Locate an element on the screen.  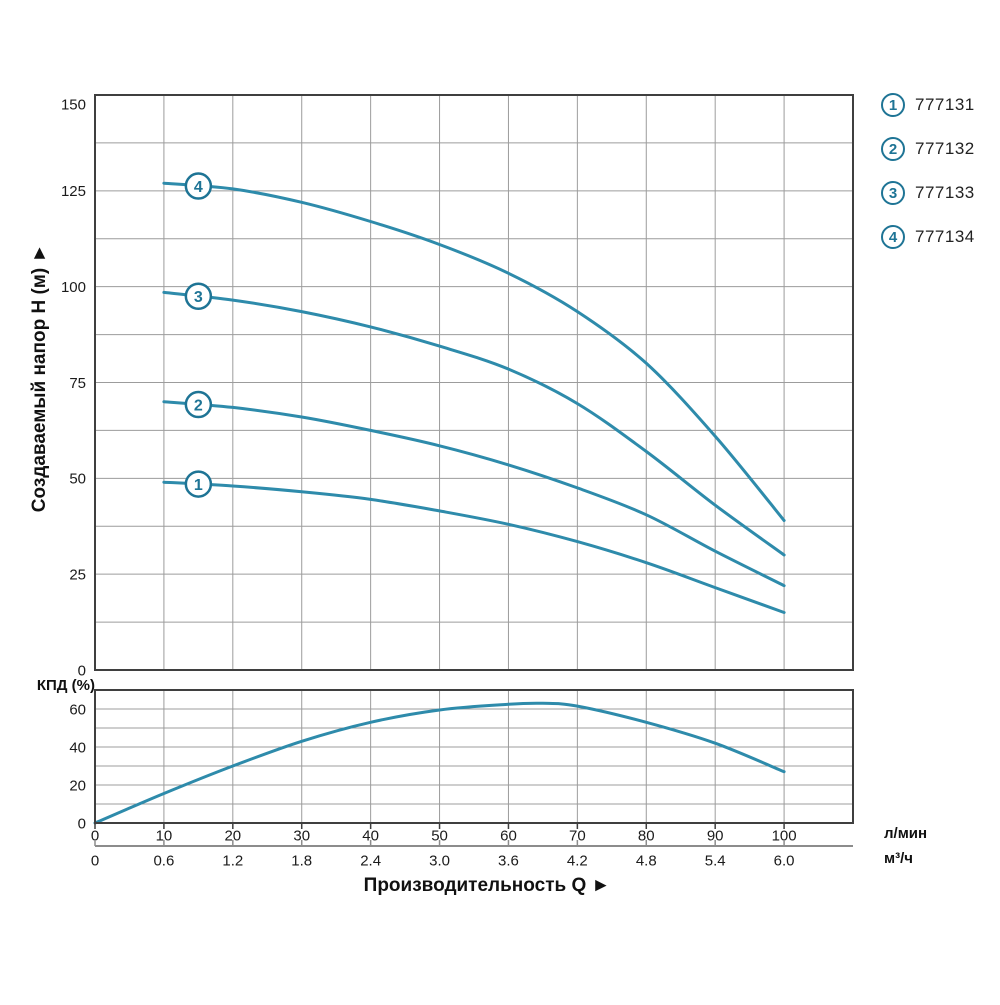
head-y-tick-label: 125 is located at coordinates (73, 191).